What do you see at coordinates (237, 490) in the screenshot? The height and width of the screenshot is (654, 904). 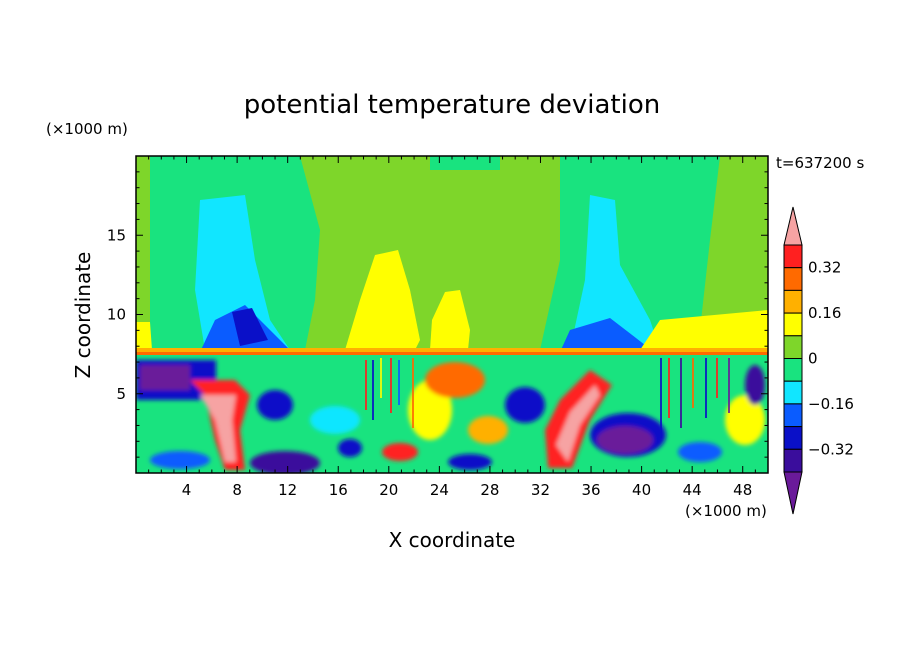 I see `x-tick-label: 8` at bounding box center [237, 490].